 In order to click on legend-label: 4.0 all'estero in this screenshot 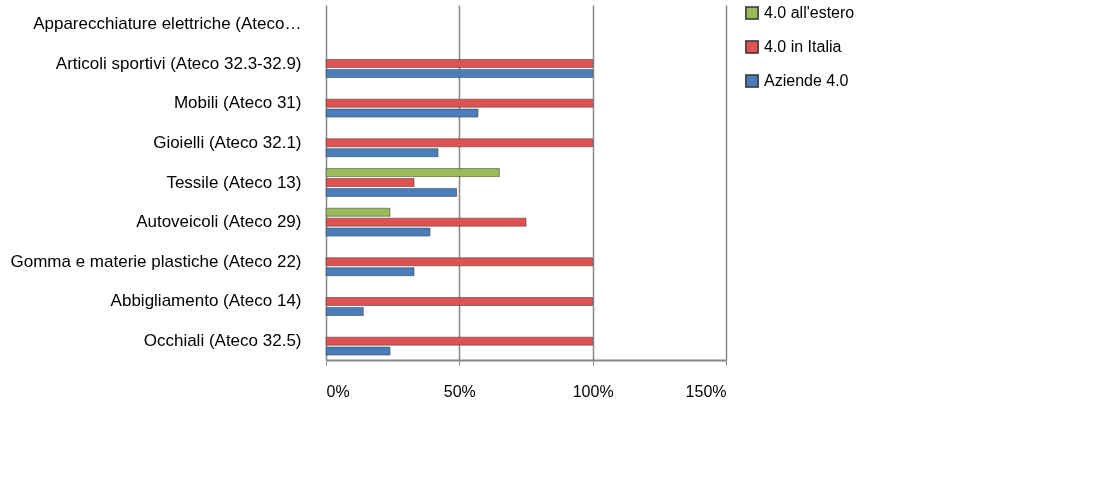, I will do `click(809, 12)`.